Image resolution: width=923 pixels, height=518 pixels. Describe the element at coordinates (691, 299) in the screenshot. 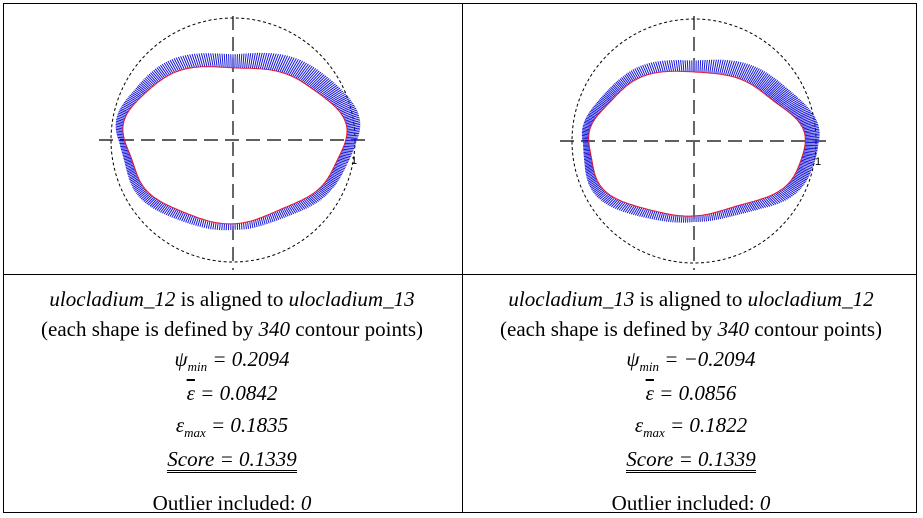

I see `aligned-text: is aligned to` at that location.